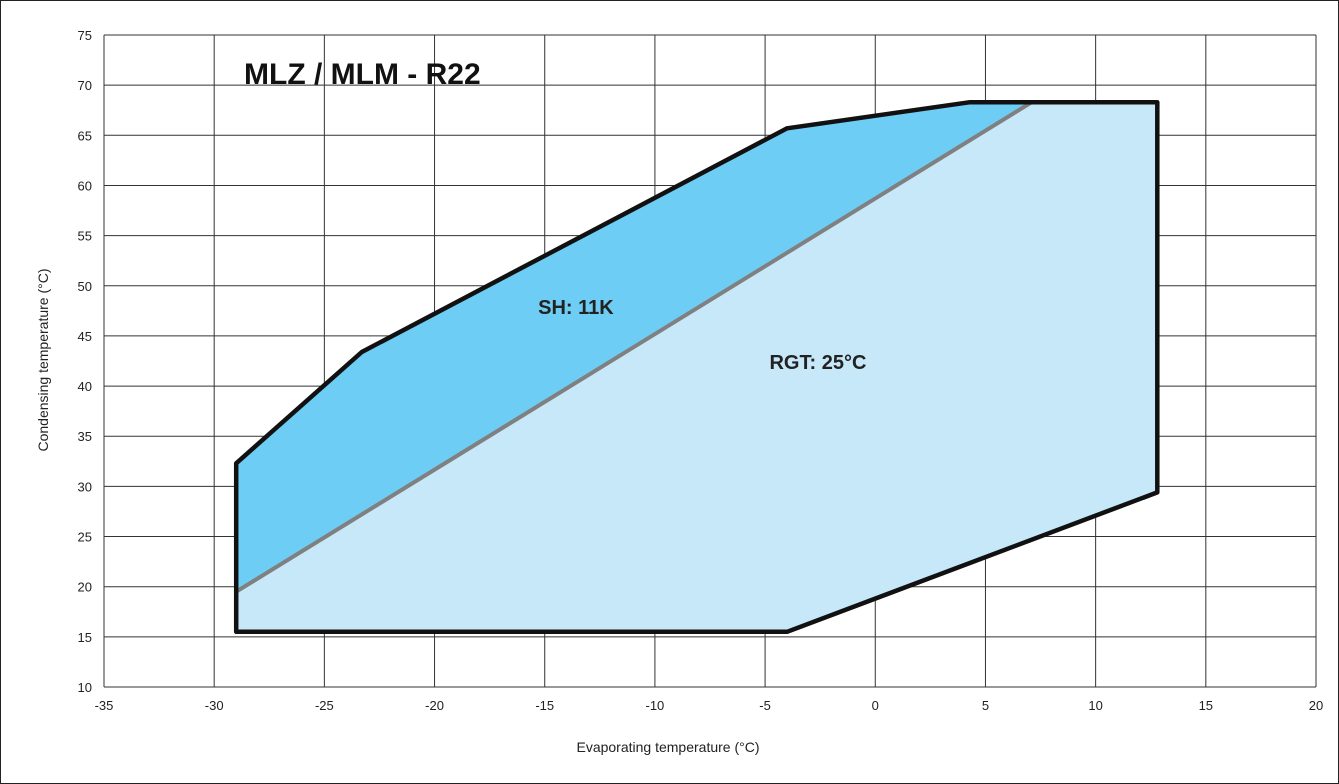 This screenshot has height=784, width=1339. I want to click on x-tick-label: 20, so click(1316, 705).